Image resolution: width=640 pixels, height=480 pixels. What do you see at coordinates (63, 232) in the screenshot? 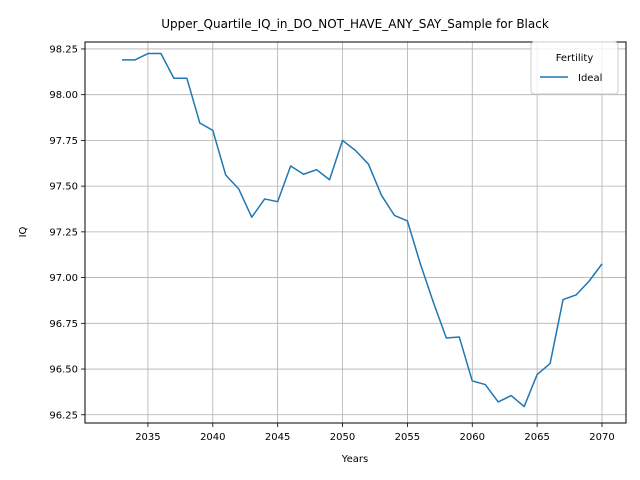
I see `y-tick-label: 97.25` at bounding box center [63, 232].